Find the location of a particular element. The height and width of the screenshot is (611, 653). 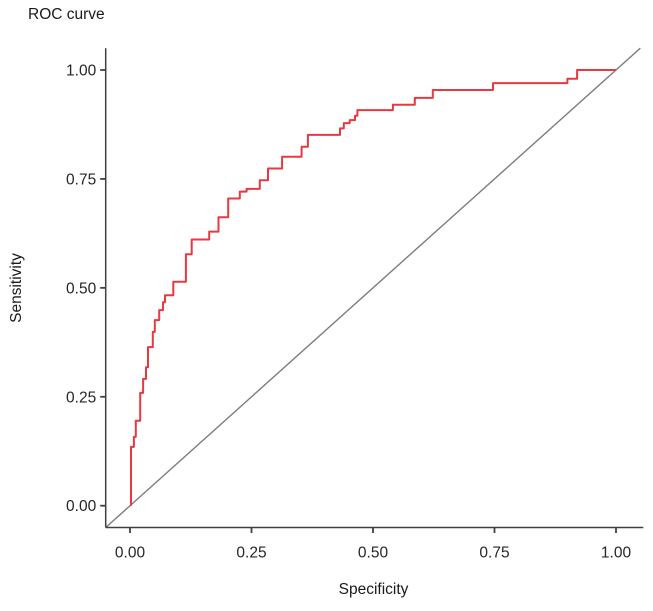

y-tick-label: 0.00 is located at coordinates (81, 506).